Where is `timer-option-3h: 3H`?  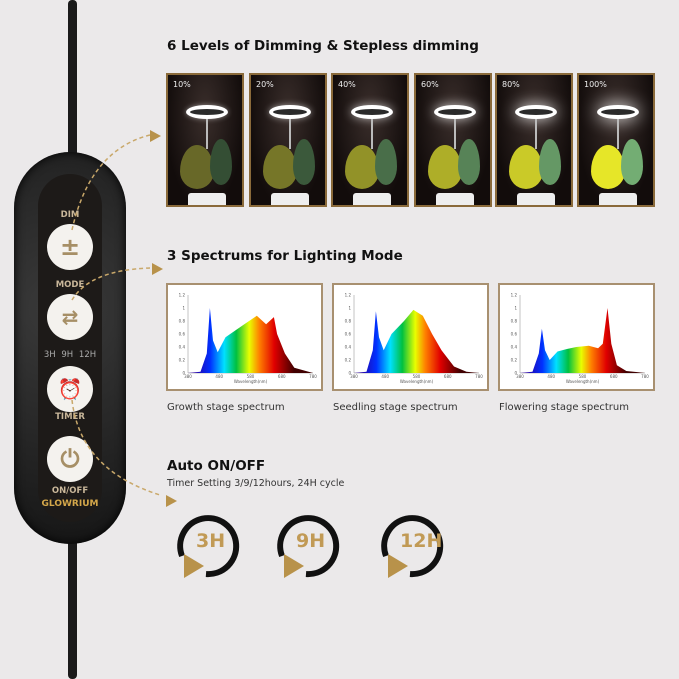 timer-option-3h: 3H is located at coordinates (208, 546).